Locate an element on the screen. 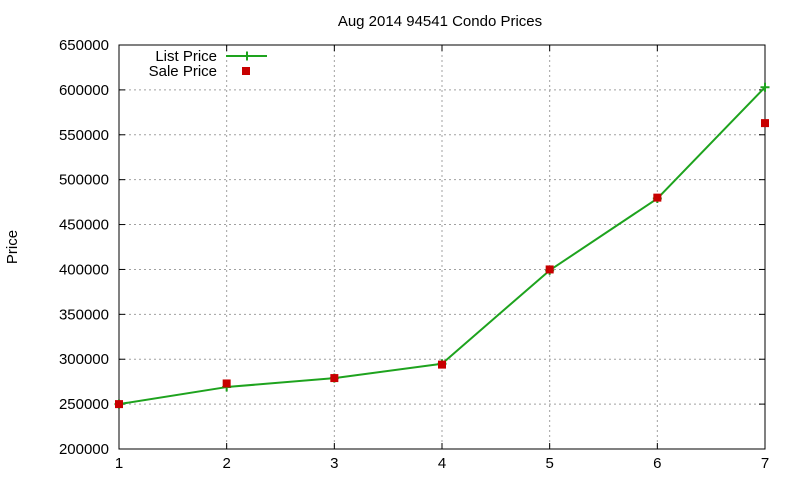 The image size is (800, 480). legend-marker-sale-price is located at coordinates (246, 71).